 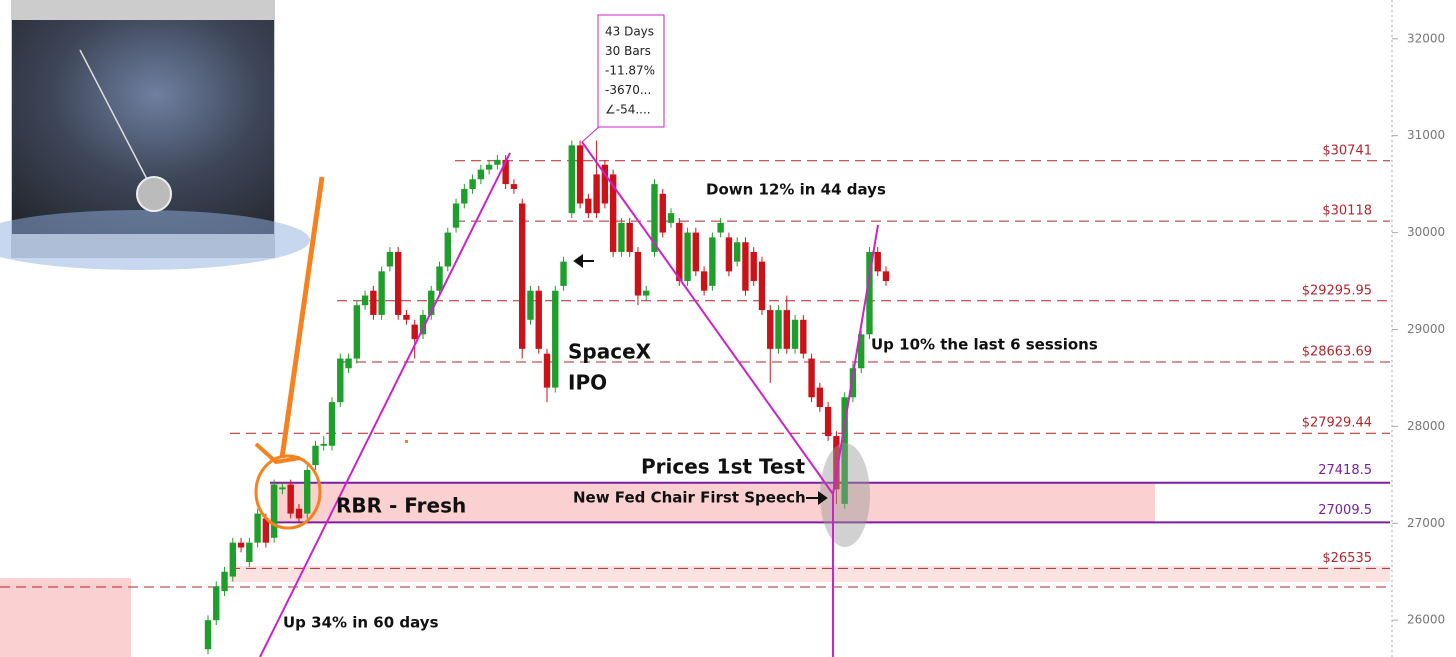 I want to click on annotation: Down 12% in 44 days, so click(x=796, y=190).